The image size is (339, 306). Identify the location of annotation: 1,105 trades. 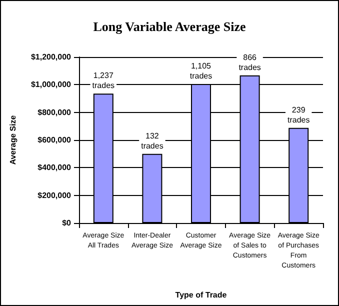
(201, 70).